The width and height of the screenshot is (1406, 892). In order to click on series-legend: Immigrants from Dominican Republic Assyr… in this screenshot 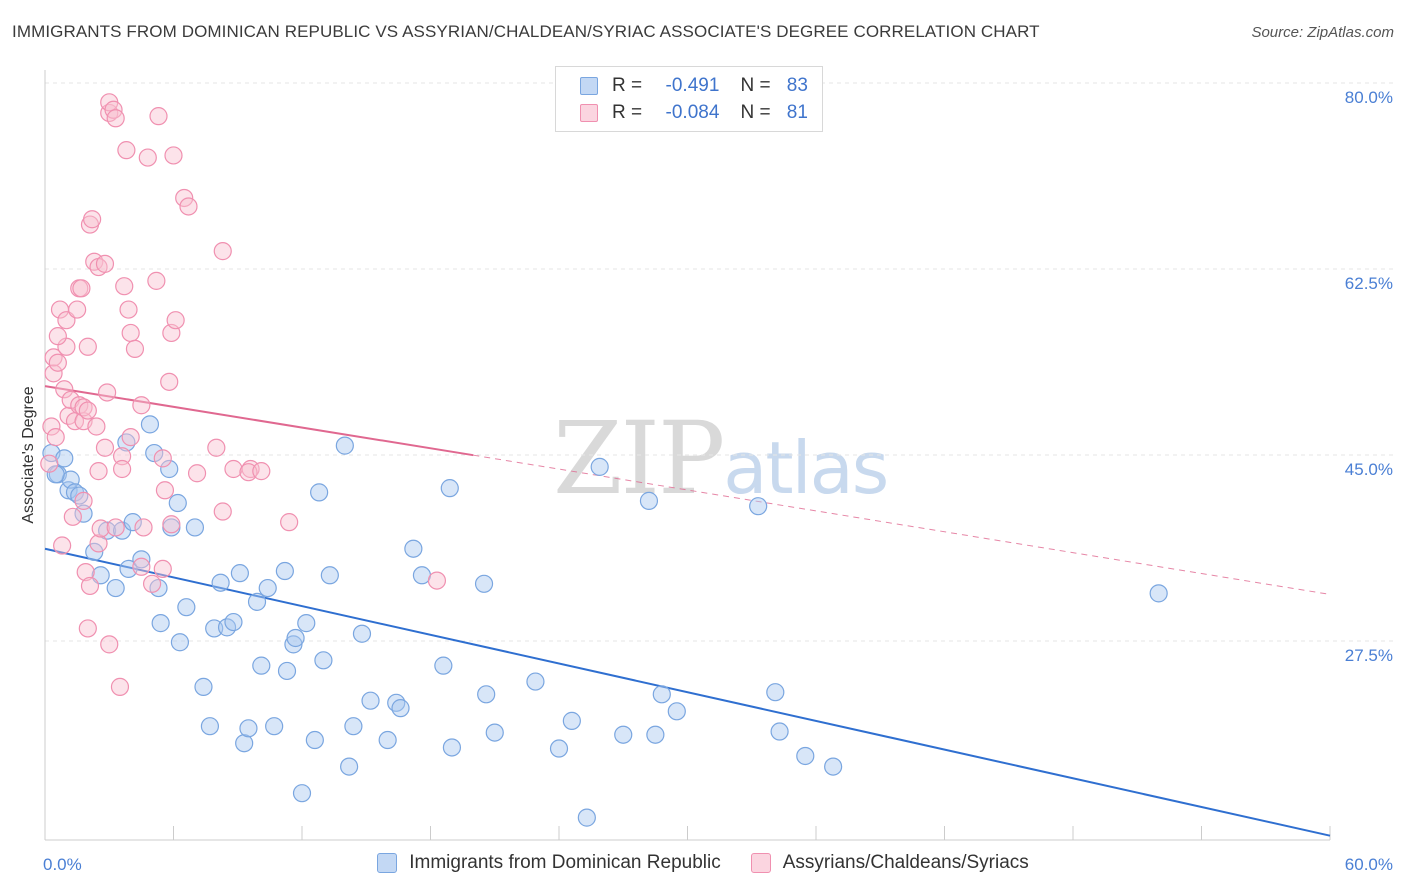, I will do `click(703, 863)`.